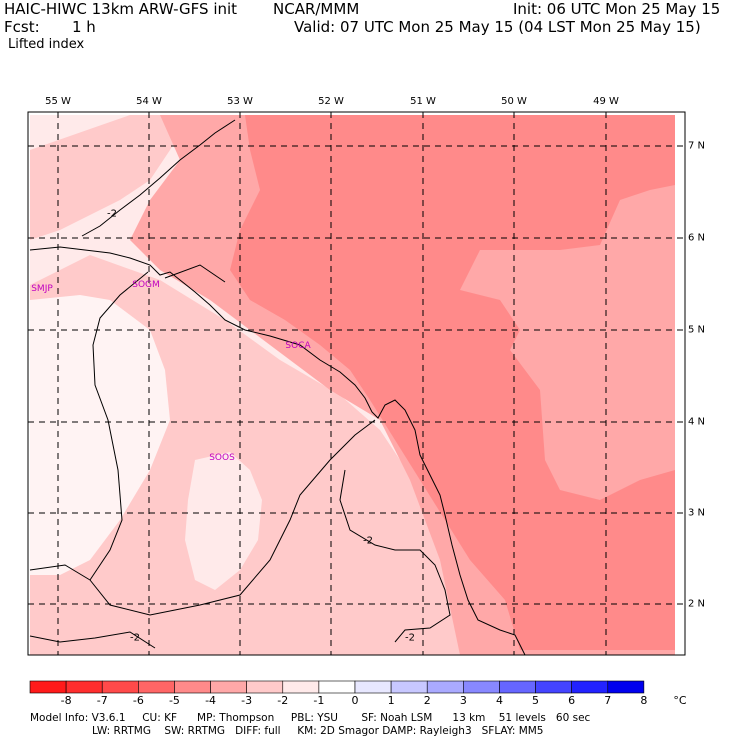 This screenshot has height=740, width=740. Describe the element at coordinates (355, 700) in the screenshot. I see `colorbar-tick-label: 0` at that location.